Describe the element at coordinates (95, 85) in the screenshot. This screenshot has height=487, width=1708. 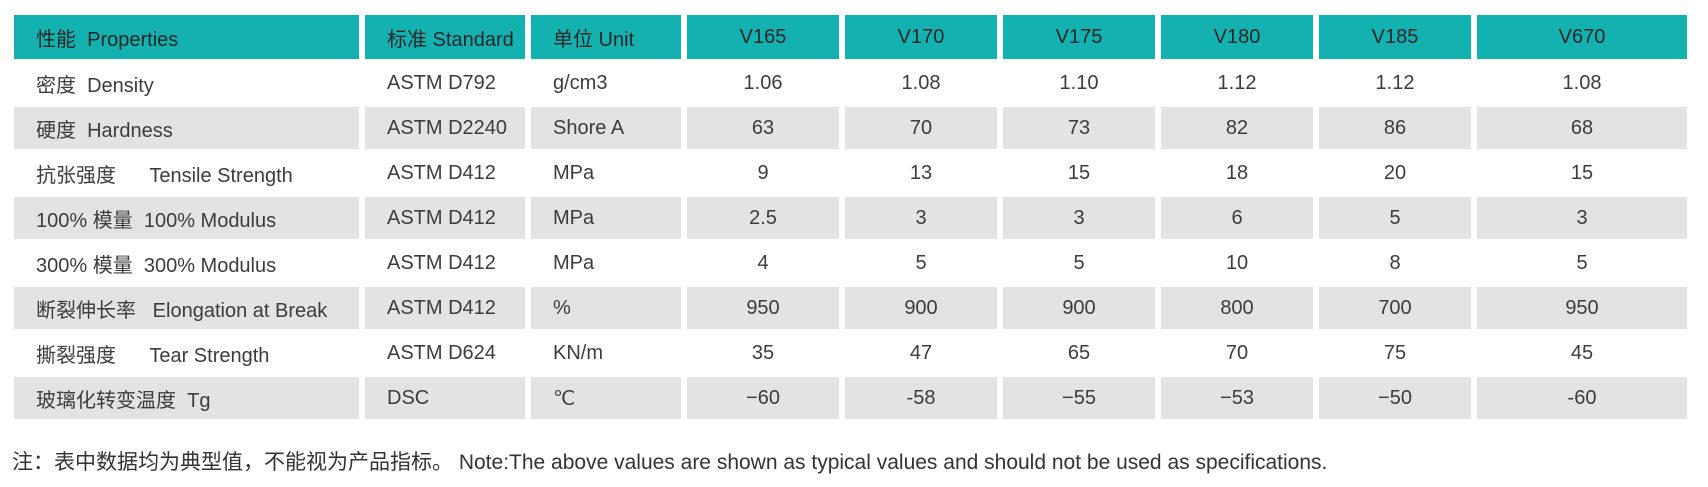
I see `property-cell: 密度 Density` at that location.